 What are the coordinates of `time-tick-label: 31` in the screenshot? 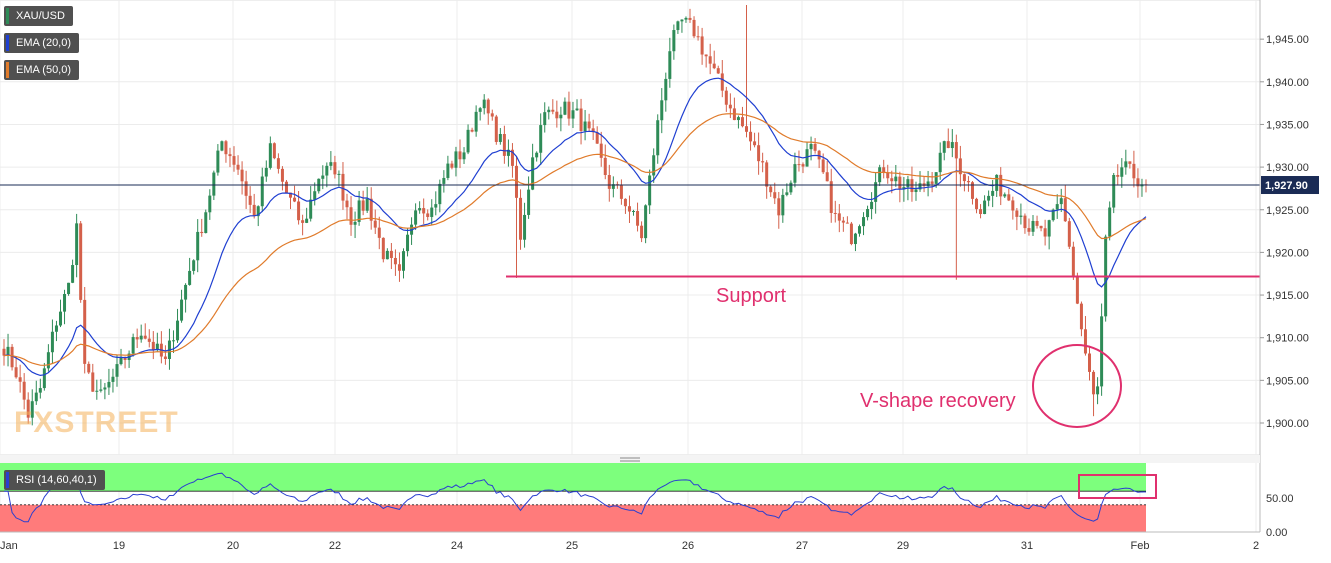 It's located at (1027, 546).